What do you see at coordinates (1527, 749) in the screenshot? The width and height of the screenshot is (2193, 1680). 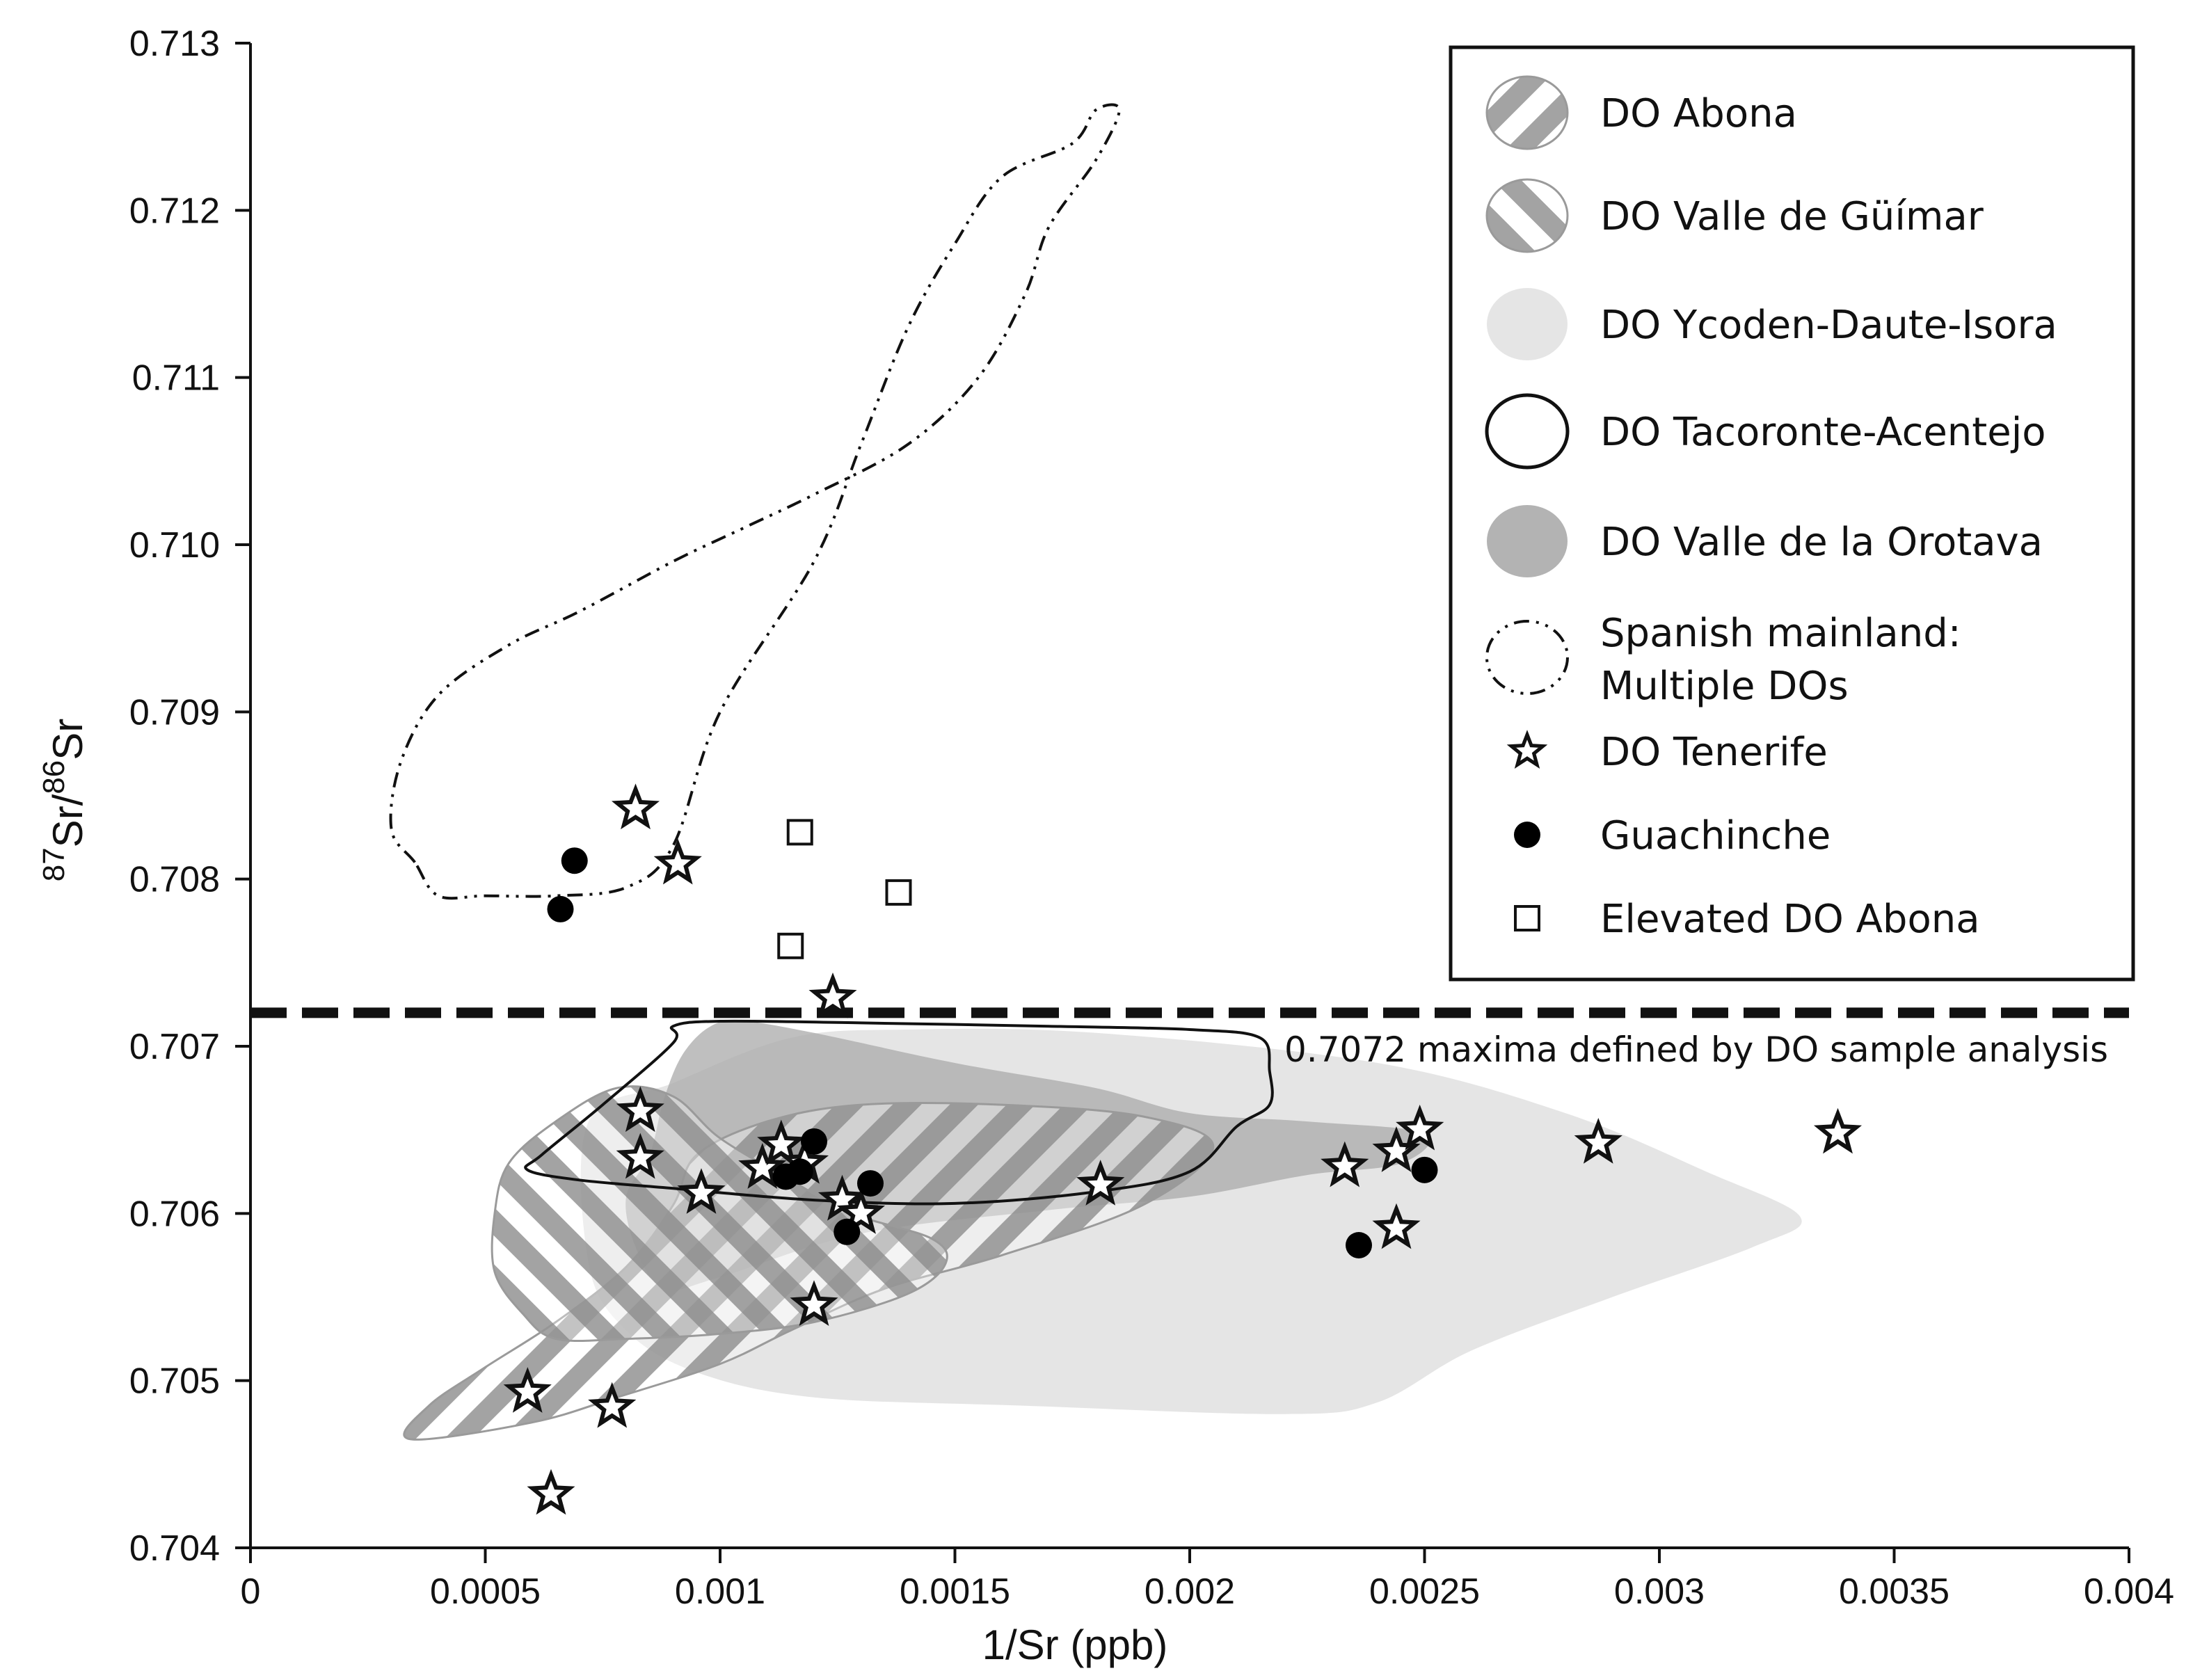 I see `legend-symbol-do-tenerife` at bounding box center [1527, 749].